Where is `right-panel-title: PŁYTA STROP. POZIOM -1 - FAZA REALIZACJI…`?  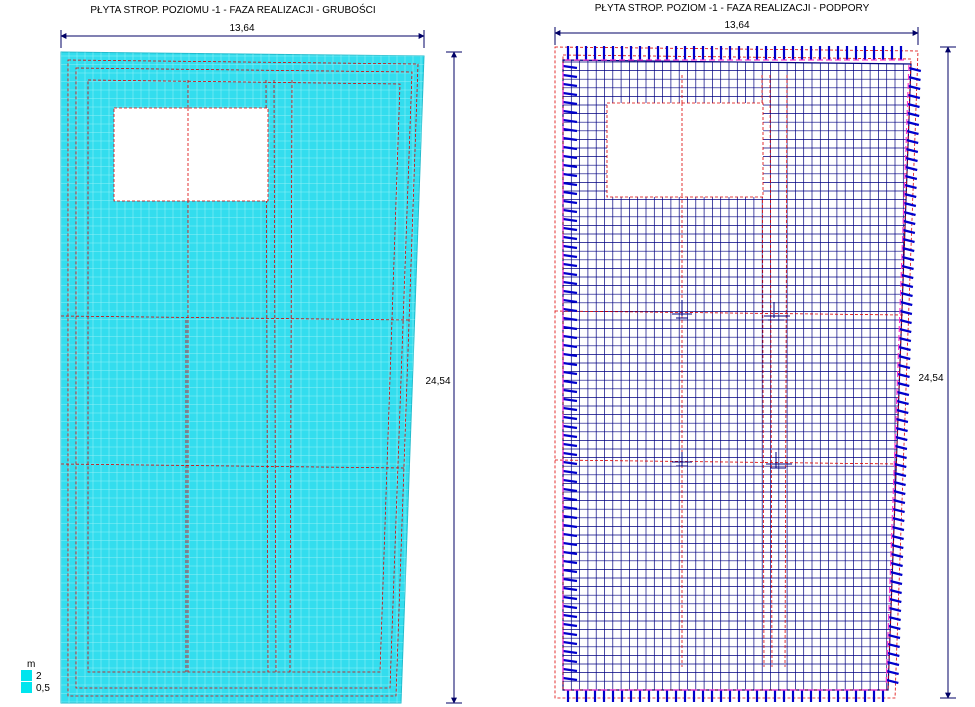
right-panel-title: PŁYTA STROP. POZIOM -1 - FAZA REALIZACJI… is located at coordinates (732, 8).